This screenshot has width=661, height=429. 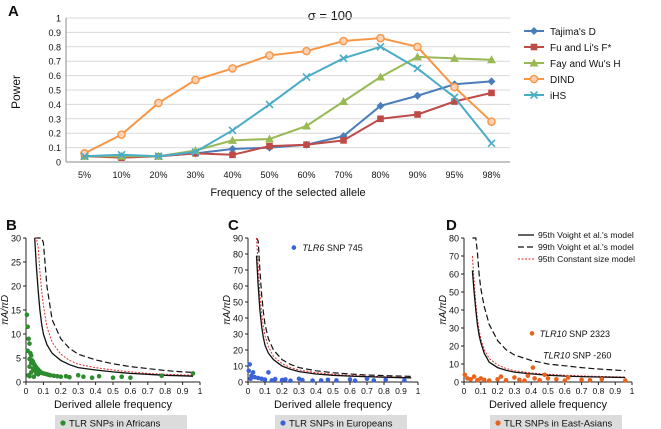 I want to click on threshold-curves, so click(x=333, y=308).